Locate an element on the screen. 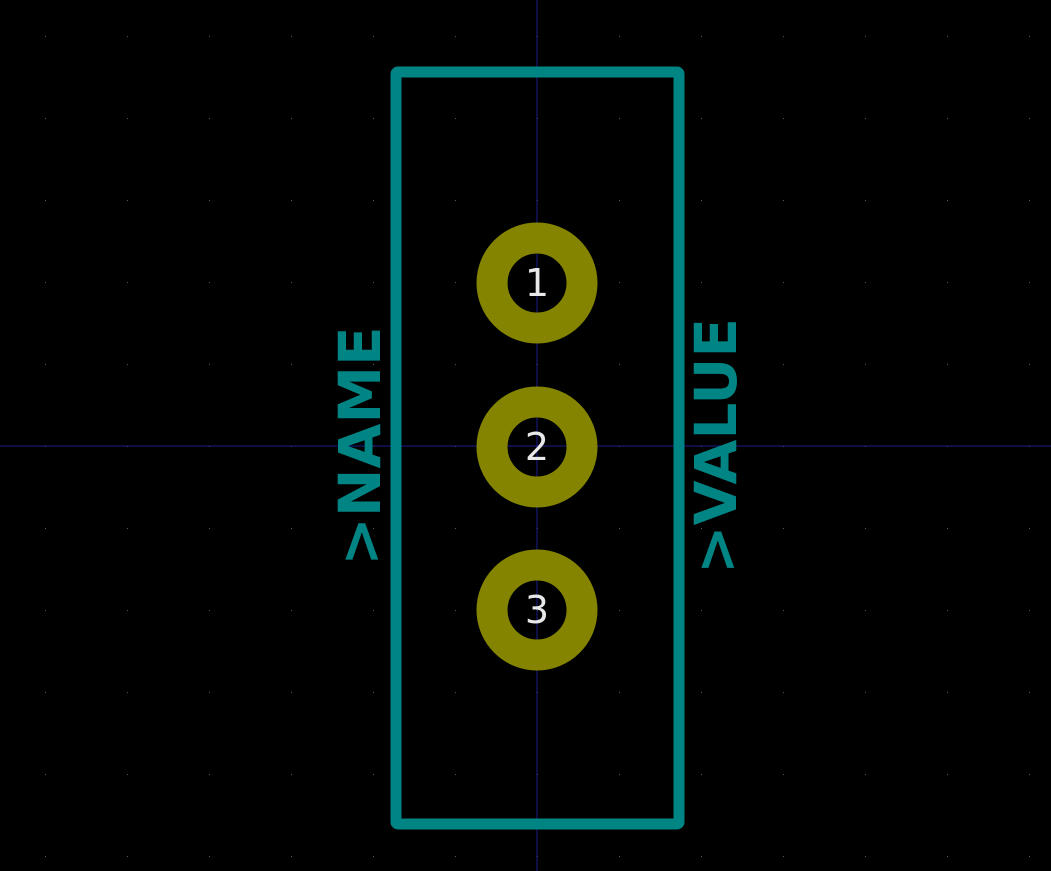 Image resolution: width=1051 pixels, height=871 pixels. pad-number: 2 is located at coordinates (537, 447).